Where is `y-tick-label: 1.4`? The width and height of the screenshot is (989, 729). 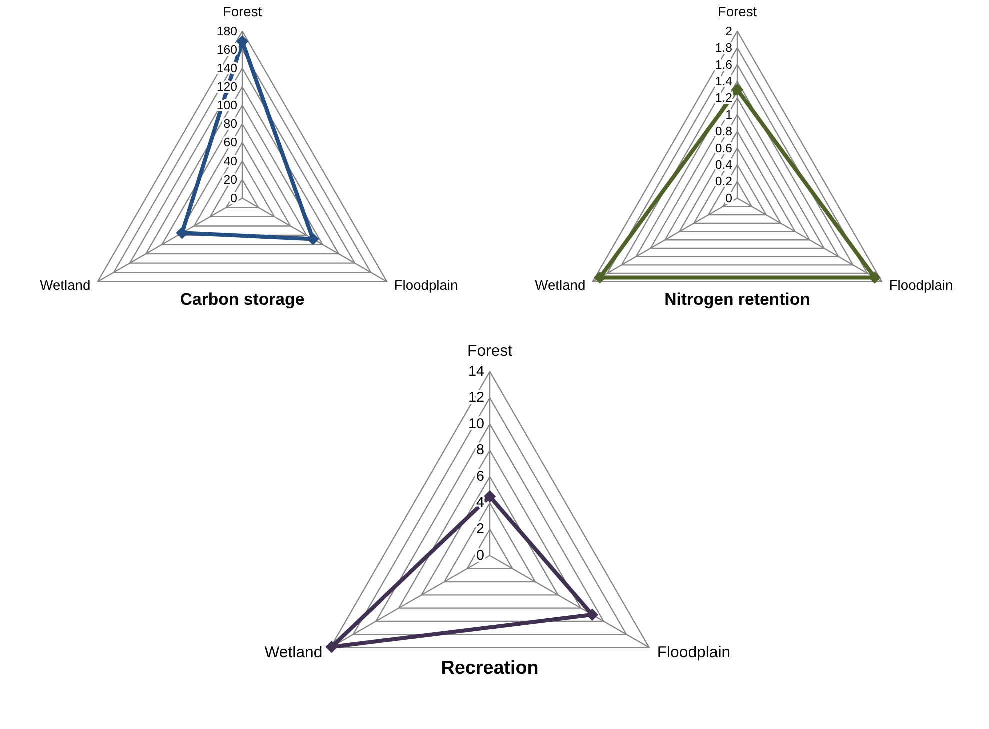
y-tick-label: 1.4 is located at coordinates (724, 81).